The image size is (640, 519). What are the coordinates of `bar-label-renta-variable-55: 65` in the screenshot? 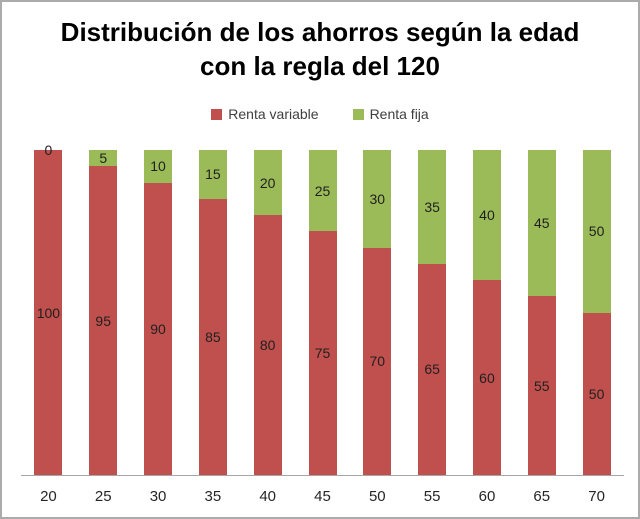 It's located at (432, 369).